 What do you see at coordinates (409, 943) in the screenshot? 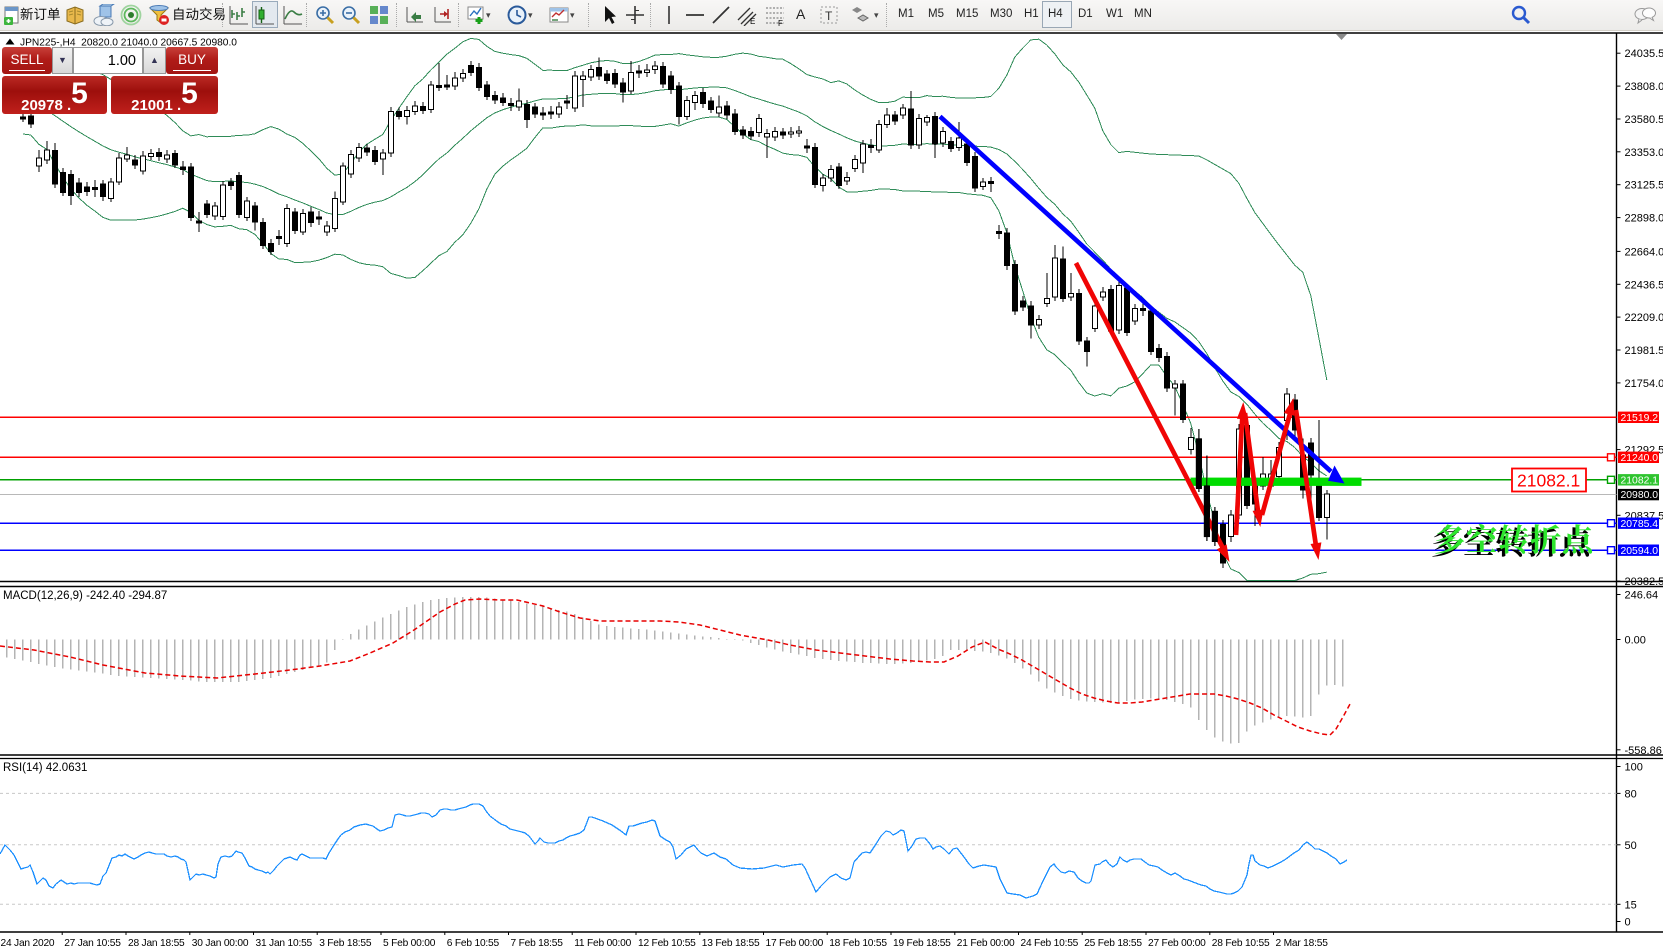
I see `svg-text: 5 Feb 00:00` at bounding box center [409, 943].